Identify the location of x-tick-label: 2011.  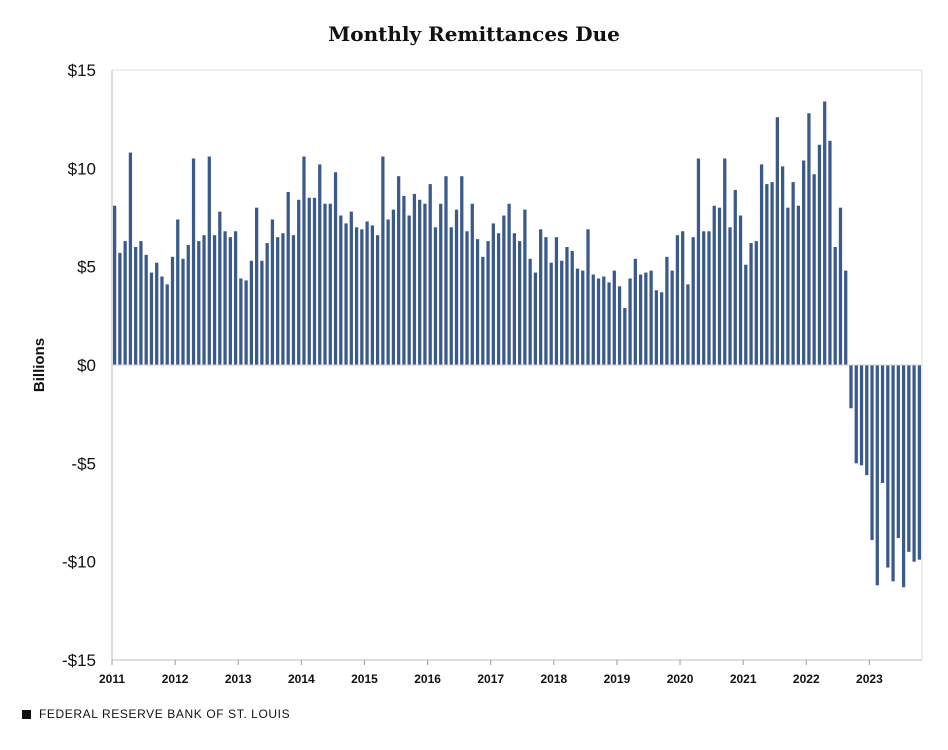
(112, 679).